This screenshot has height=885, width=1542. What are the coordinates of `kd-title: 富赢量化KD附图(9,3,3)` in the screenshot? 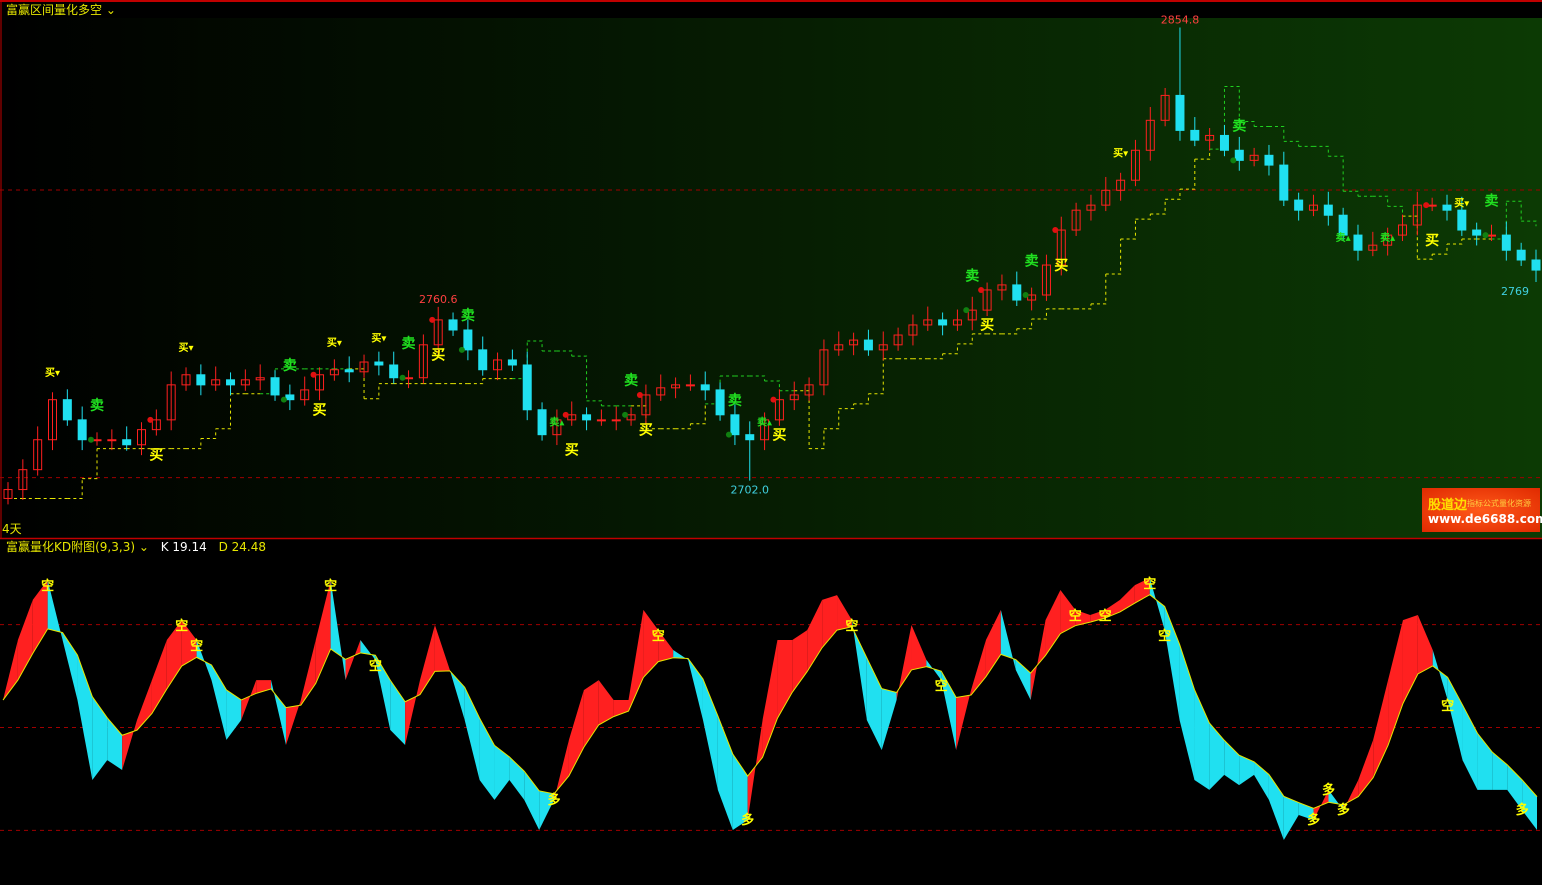 It's located at (71, 547).